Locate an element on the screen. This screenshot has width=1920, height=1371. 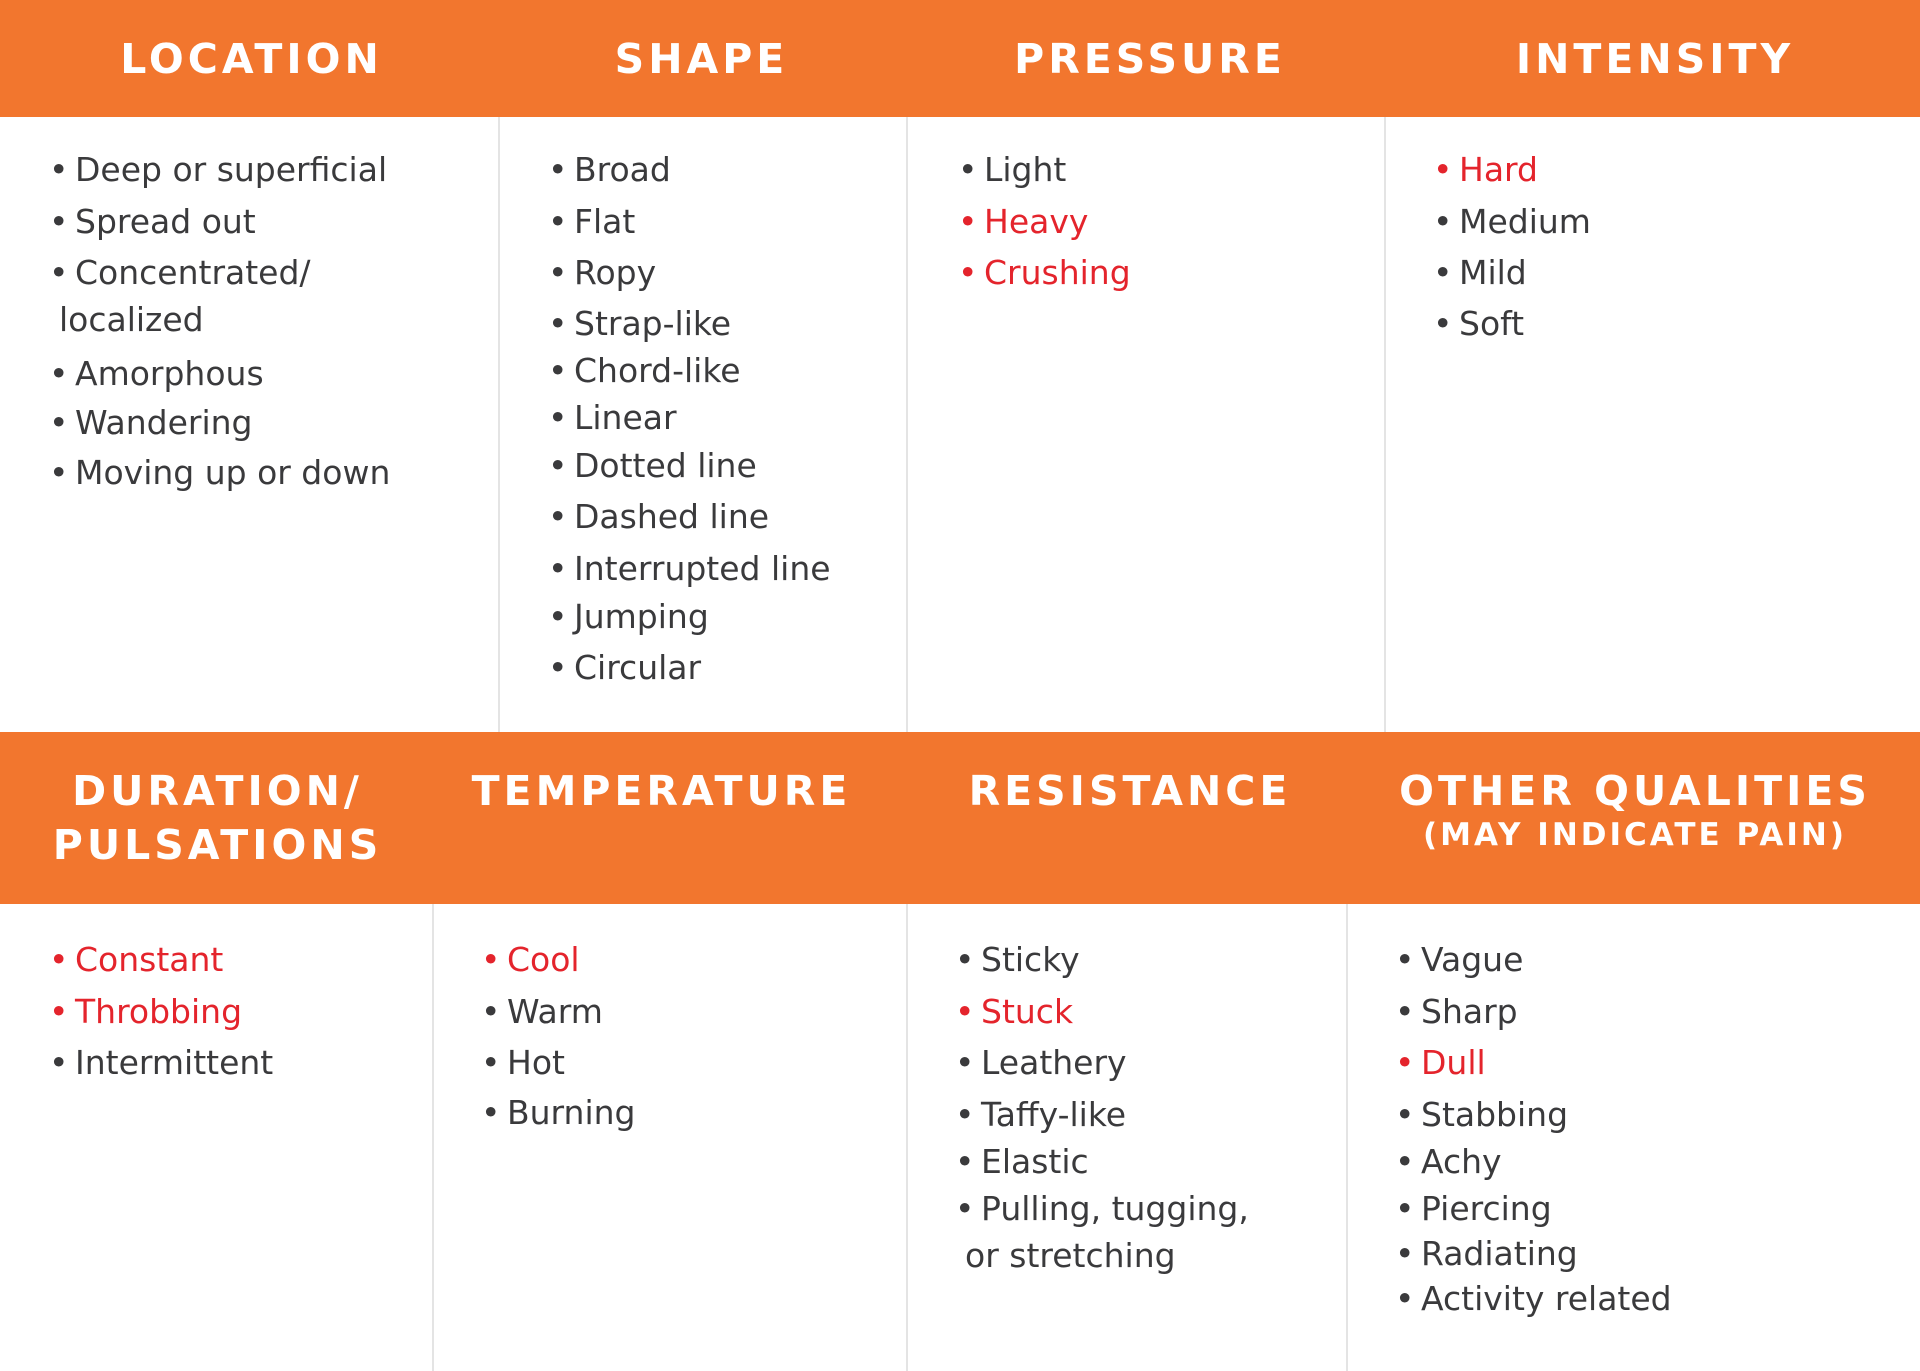
other-qualities-title: OTHER QUALITIES is located at coordinates (1635, 791).